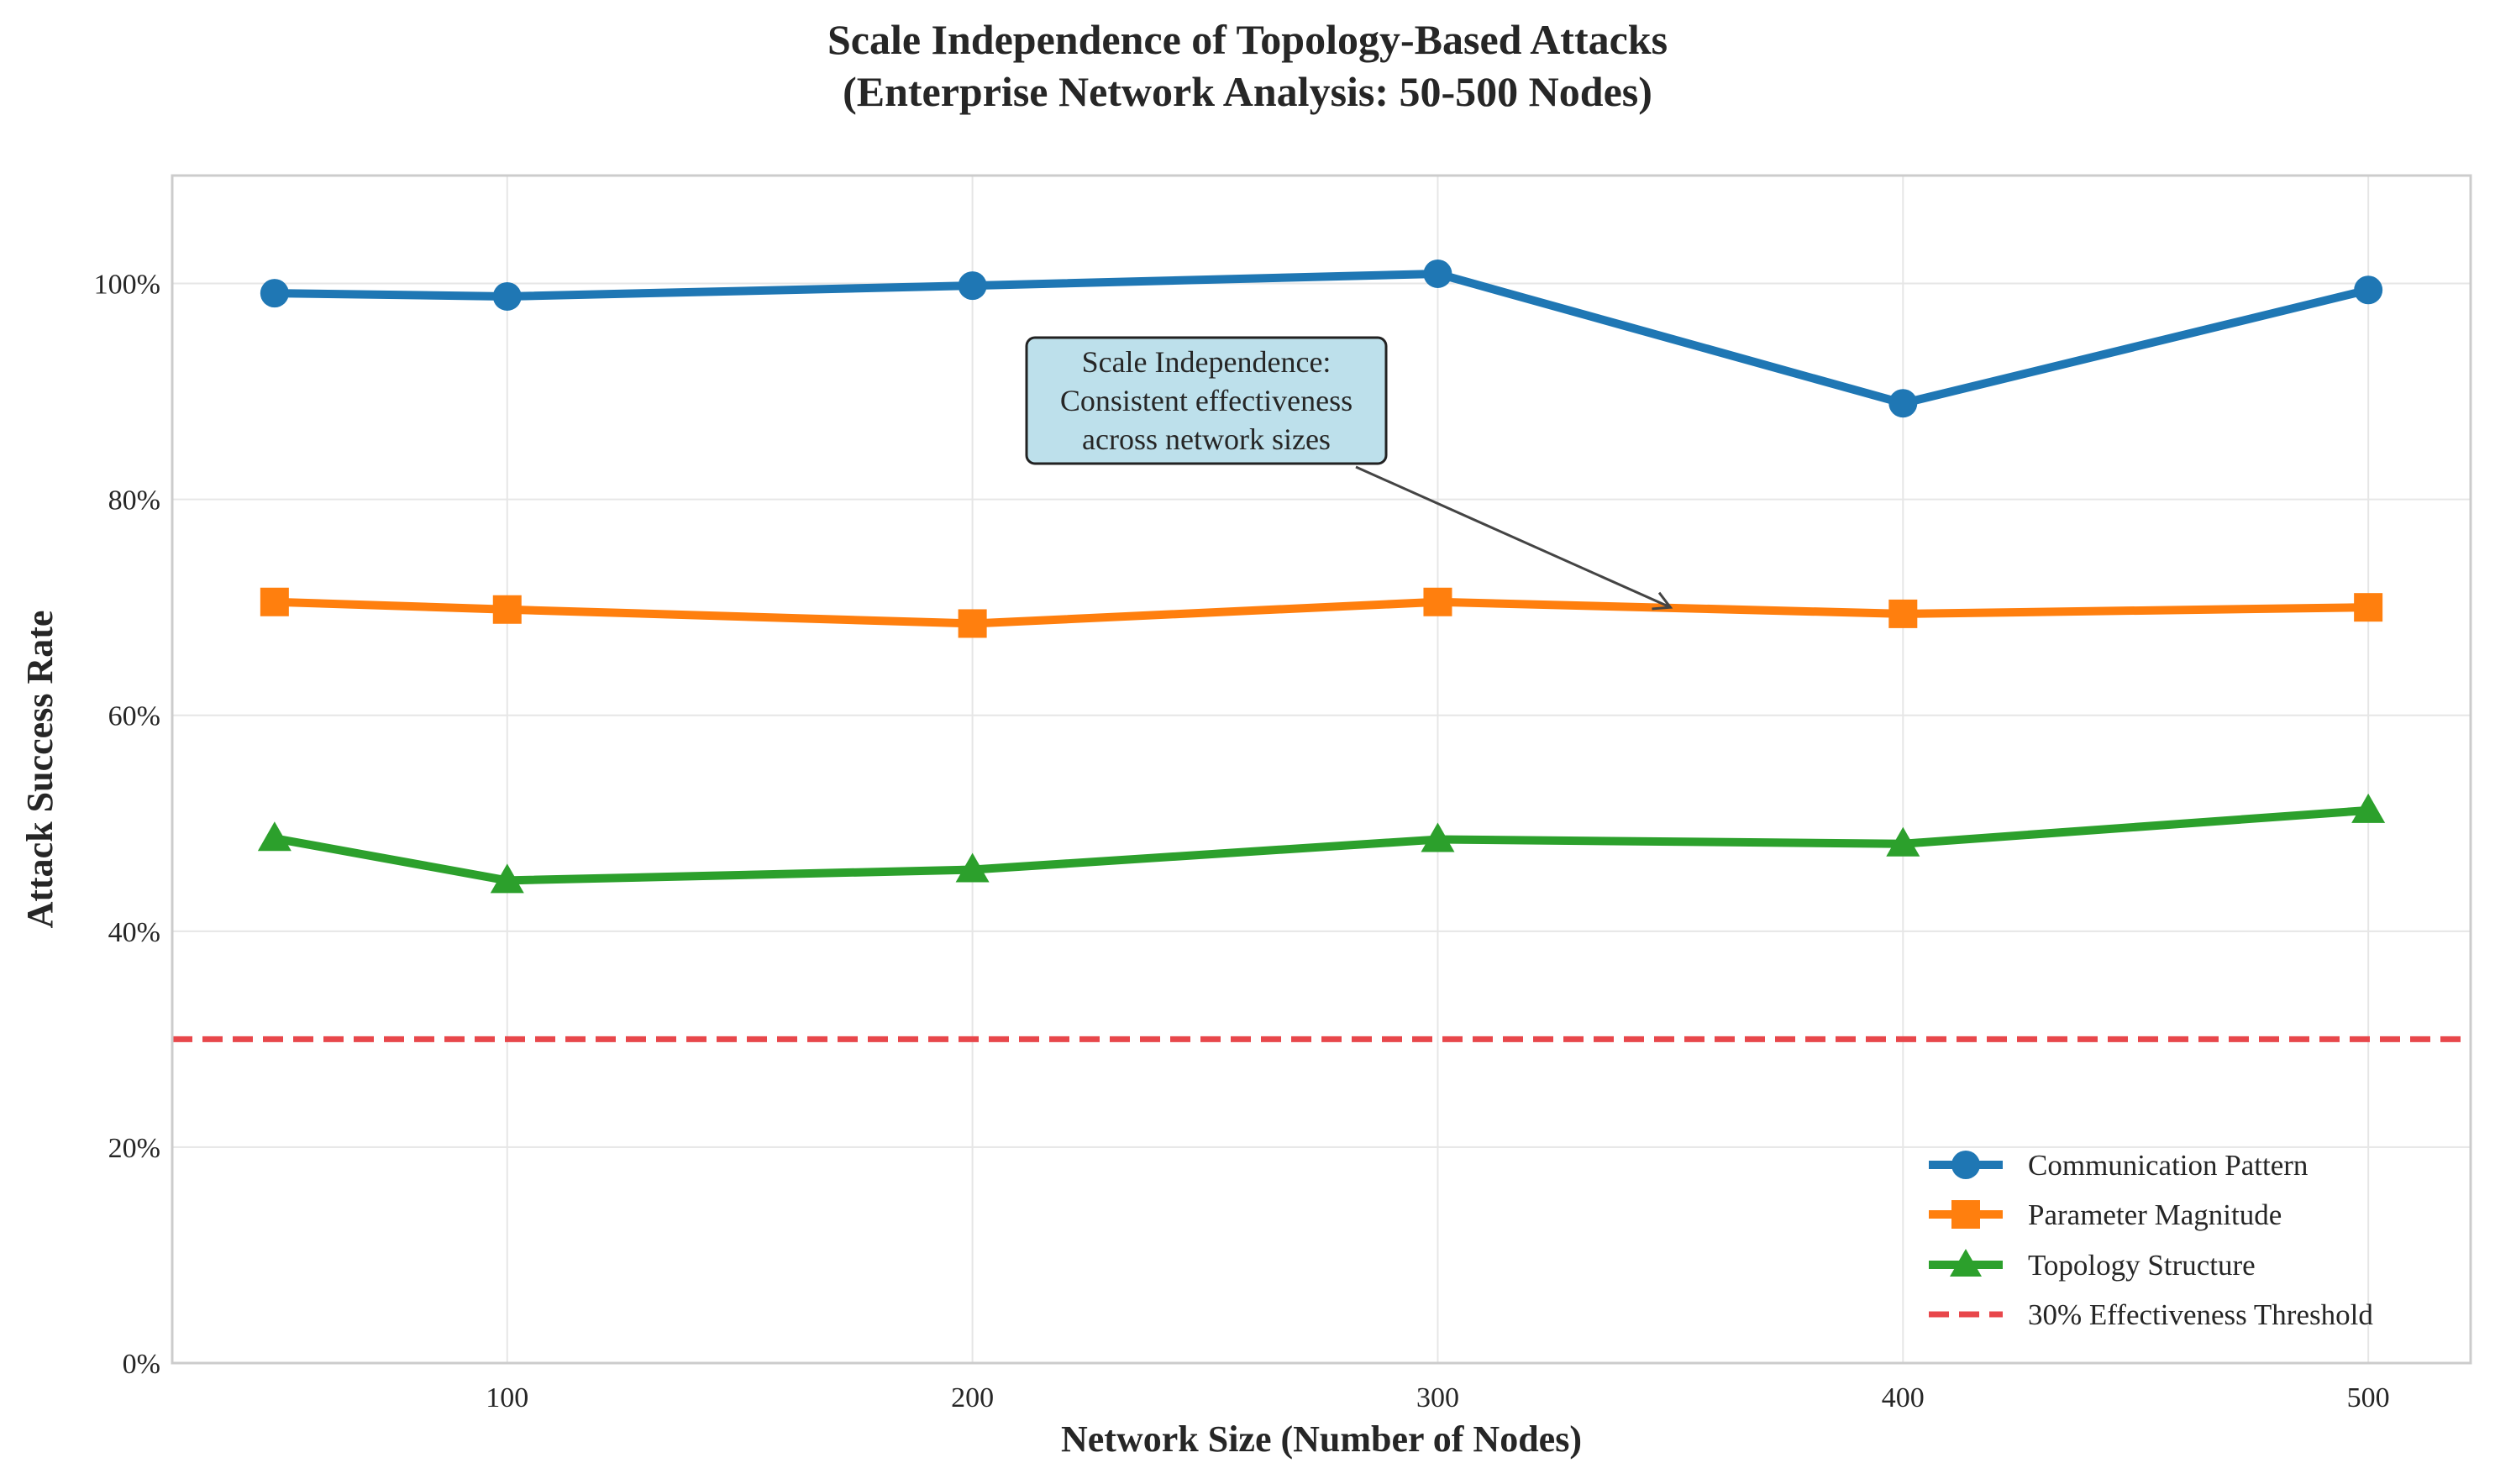 The width and height of the screenshot is (2495, 1484). What do you see at coordinates (134, 1148) in the screenshot?
I see `y-tick-label: 20%` at bounding box center [134, 1148].